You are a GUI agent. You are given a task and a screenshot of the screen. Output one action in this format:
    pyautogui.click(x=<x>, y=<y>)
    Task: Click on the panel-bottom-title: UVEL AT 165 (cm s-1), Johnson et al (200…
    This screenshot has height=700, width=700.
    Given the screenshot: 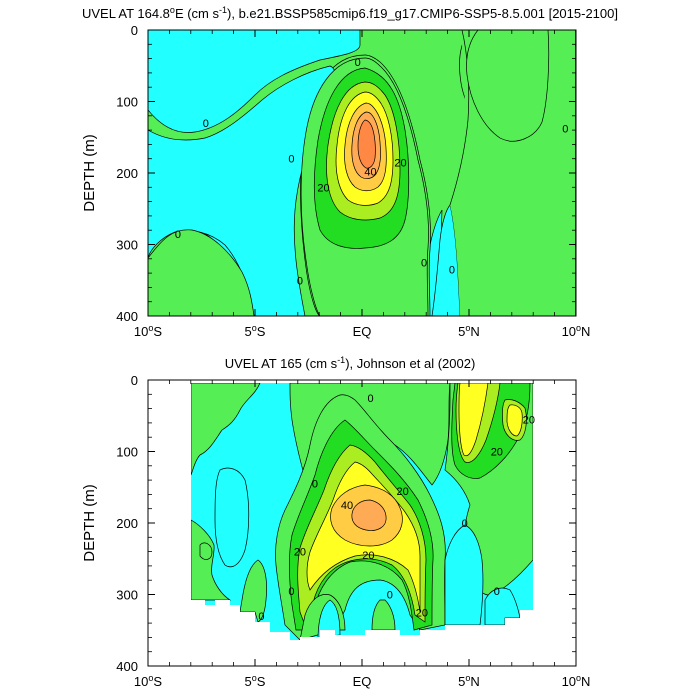 What is the action you would take?
    pyautogui.click(x=350, y=363)
    